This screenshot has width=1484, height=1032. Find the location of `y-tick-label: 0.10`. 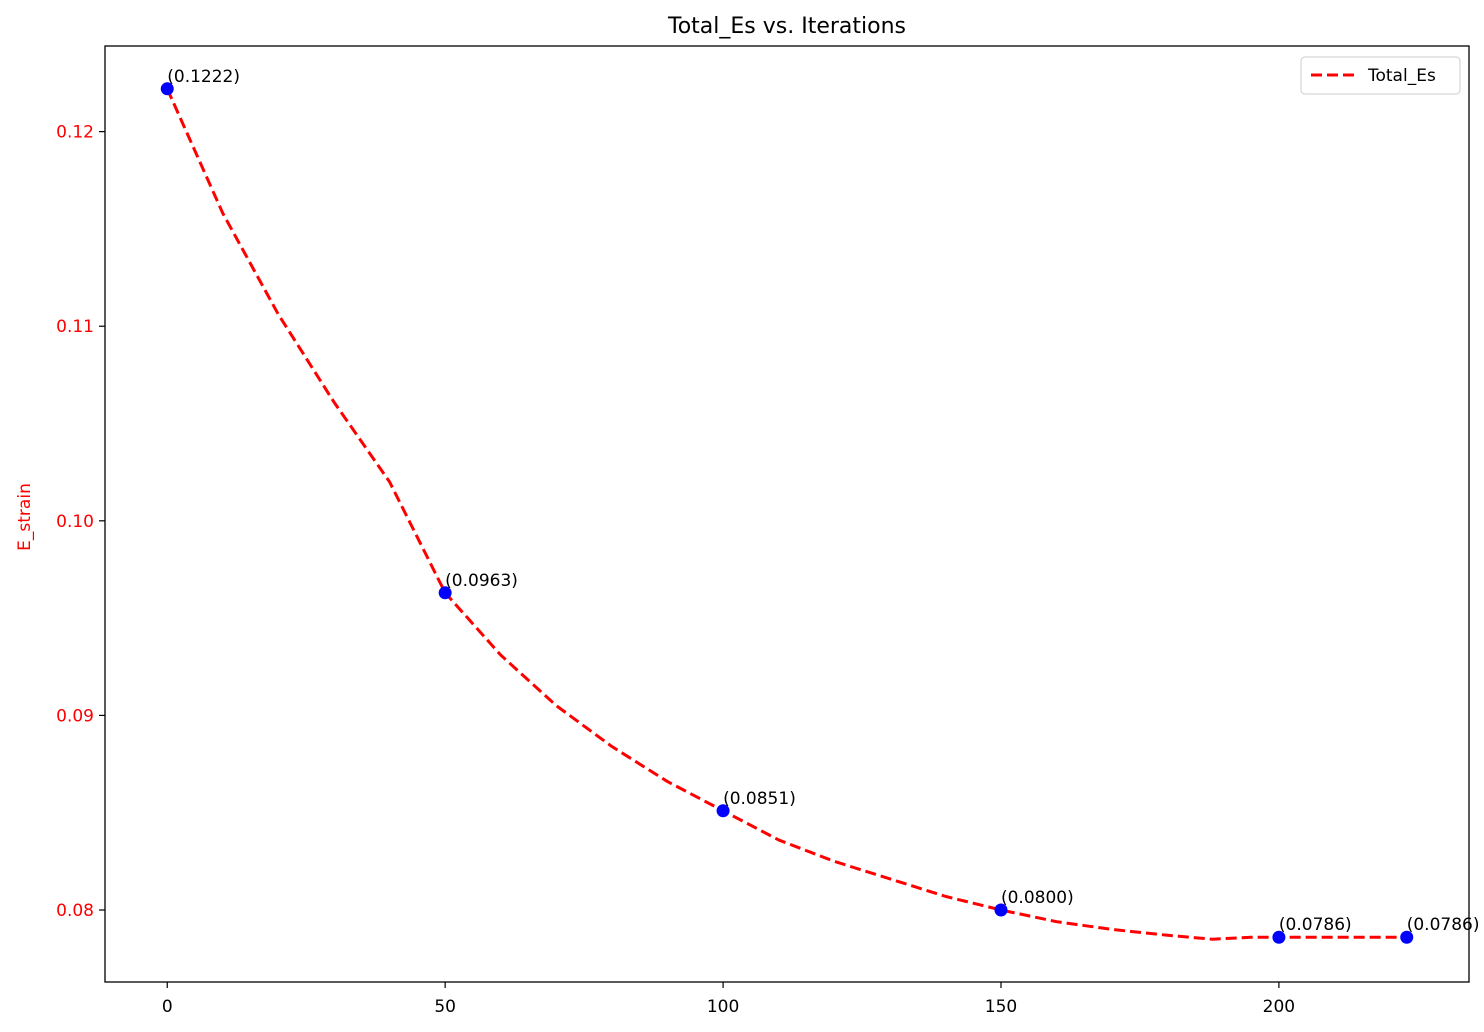

y-tick-label: 0.10 is located at coordinates (75, 522).